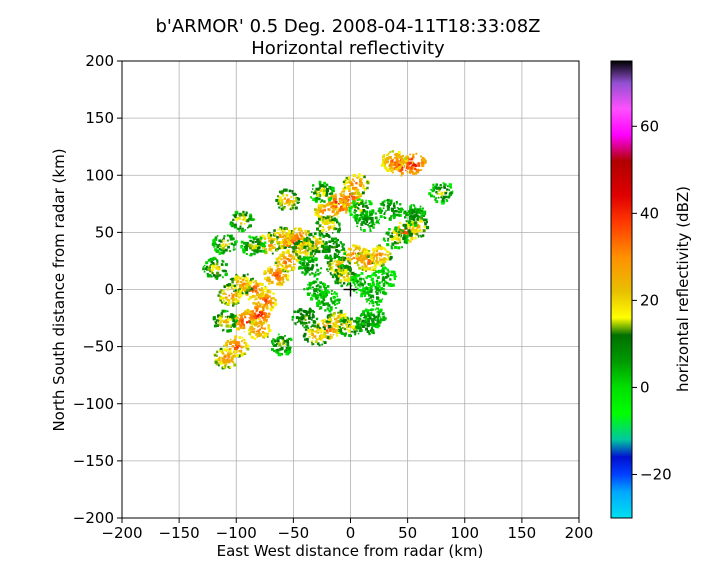  I want to click on x-tick-label: 0, so click(351, 533).